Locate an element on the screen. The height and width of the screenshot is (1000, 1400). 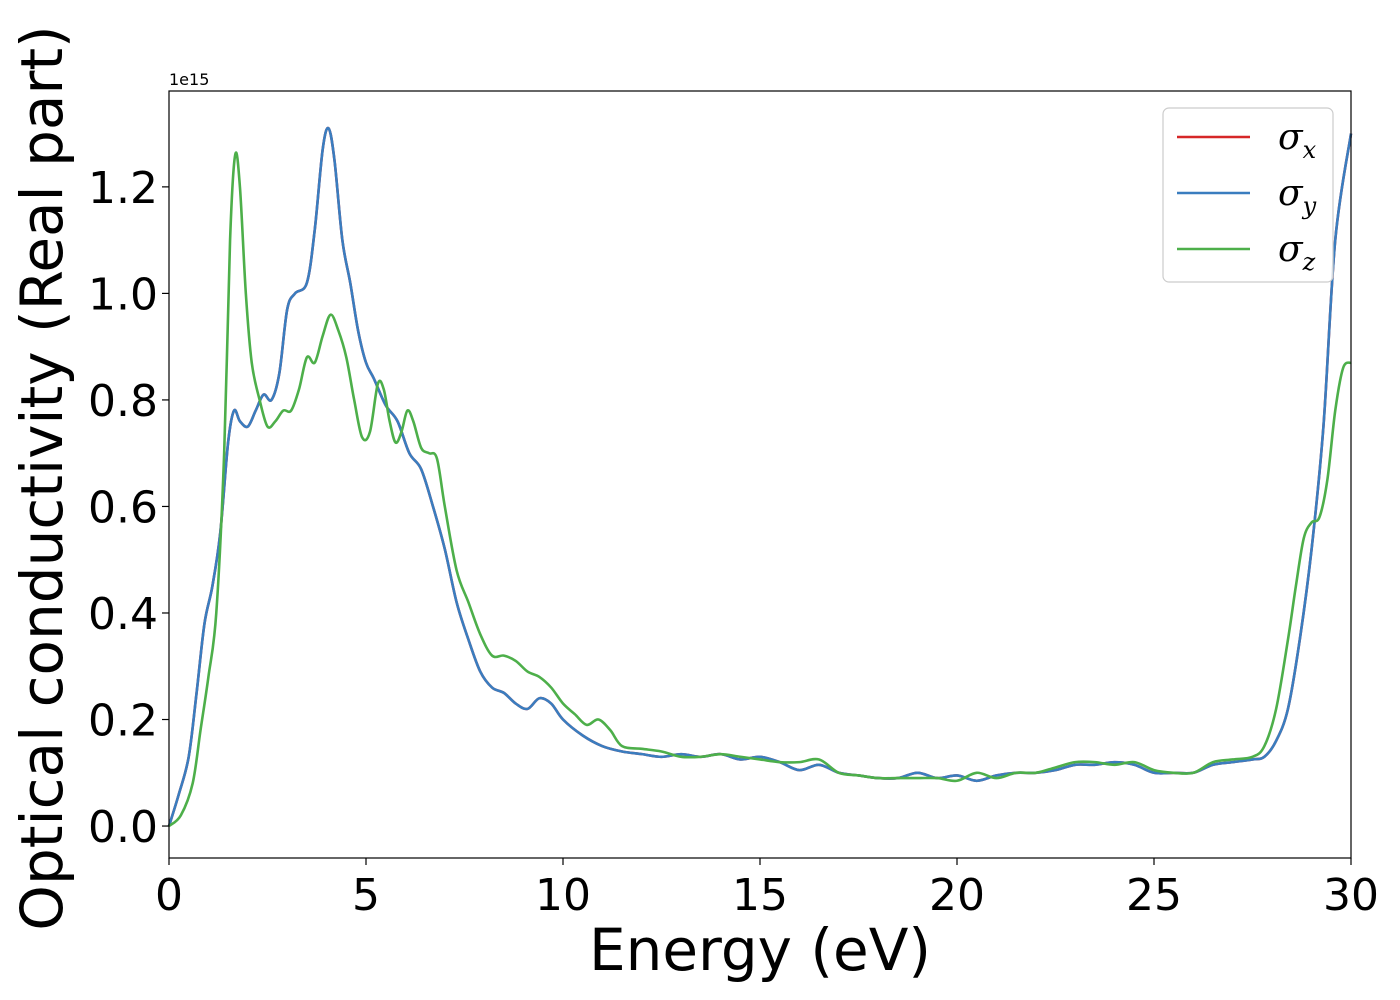
x-tick-label: 30 is located at coordinates (1351, 895).